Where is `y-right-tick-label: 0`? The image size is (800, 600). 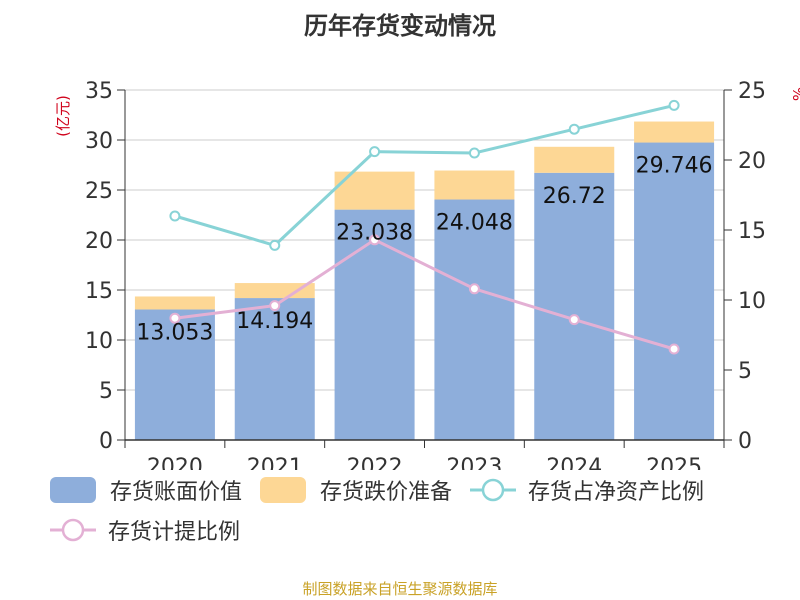 y-right-tick-label: 0 is located at coordinates (745, 441).